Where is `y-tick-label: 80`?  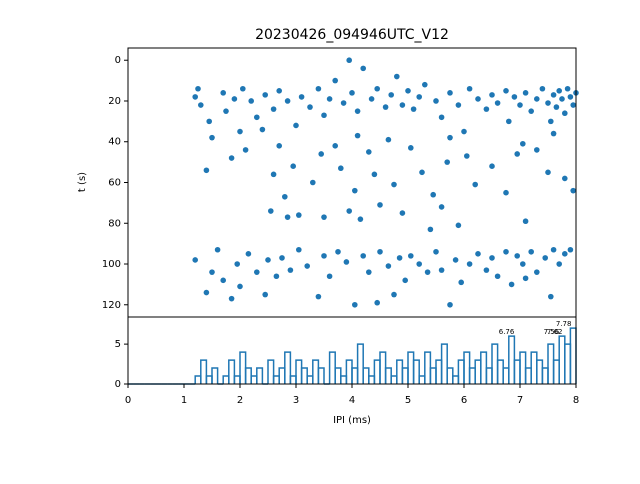 y-tick-label: 80 is located at coordinates (114, 223).